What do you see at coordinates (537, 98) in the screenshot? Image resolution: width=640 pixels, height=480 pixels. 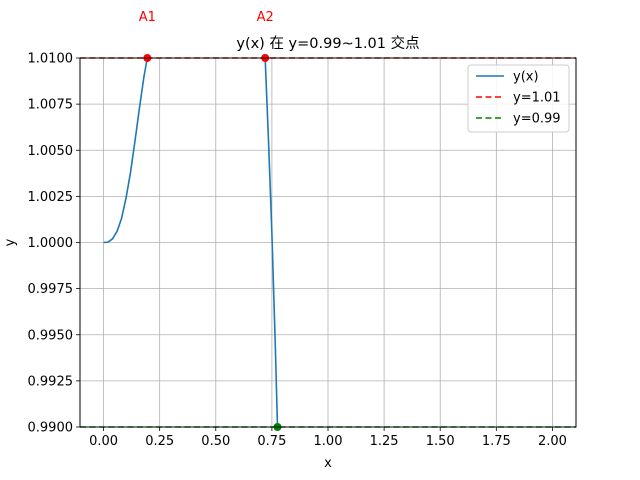 I see `legend-entry: y=1.01` at bounding box center [537, 98].